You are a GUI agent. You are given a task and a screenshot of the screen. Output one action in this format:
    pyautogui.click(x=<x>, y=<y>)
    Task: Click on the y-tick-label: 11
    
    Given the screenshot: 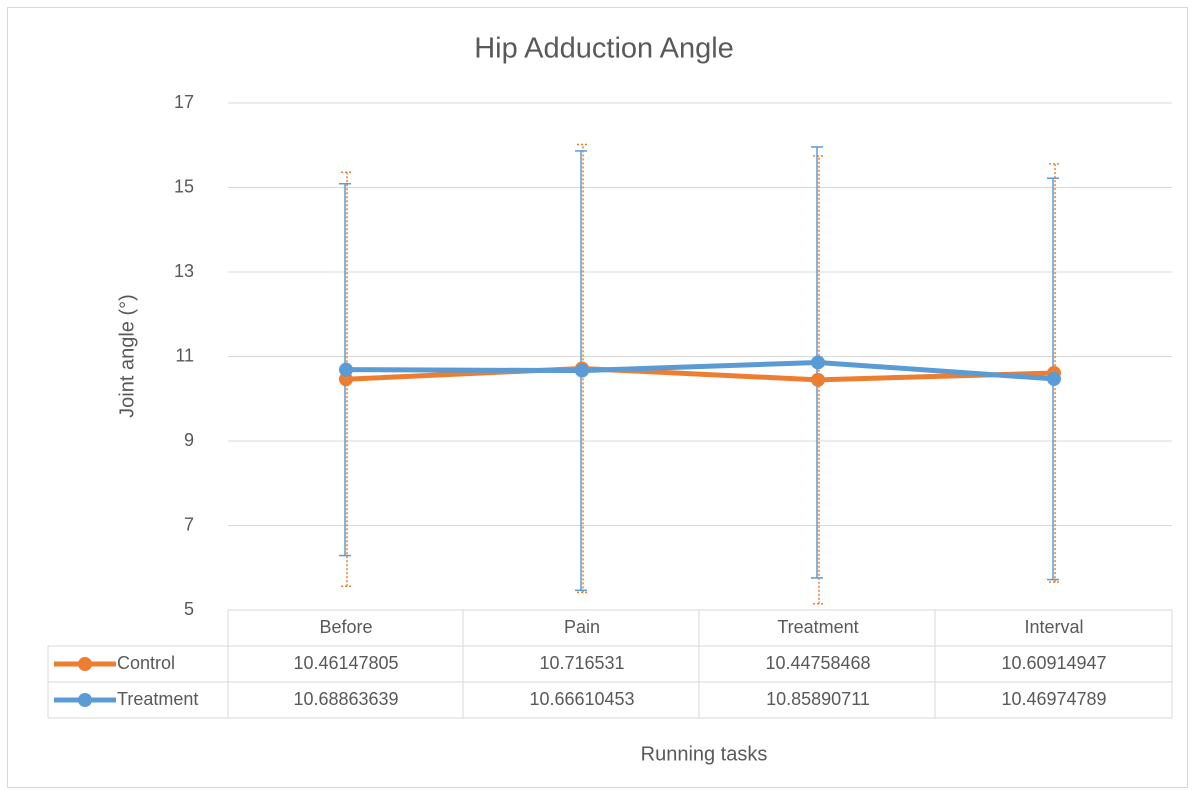 What is the action you would take?
    pyautogui.click(x=184, y=355)
    